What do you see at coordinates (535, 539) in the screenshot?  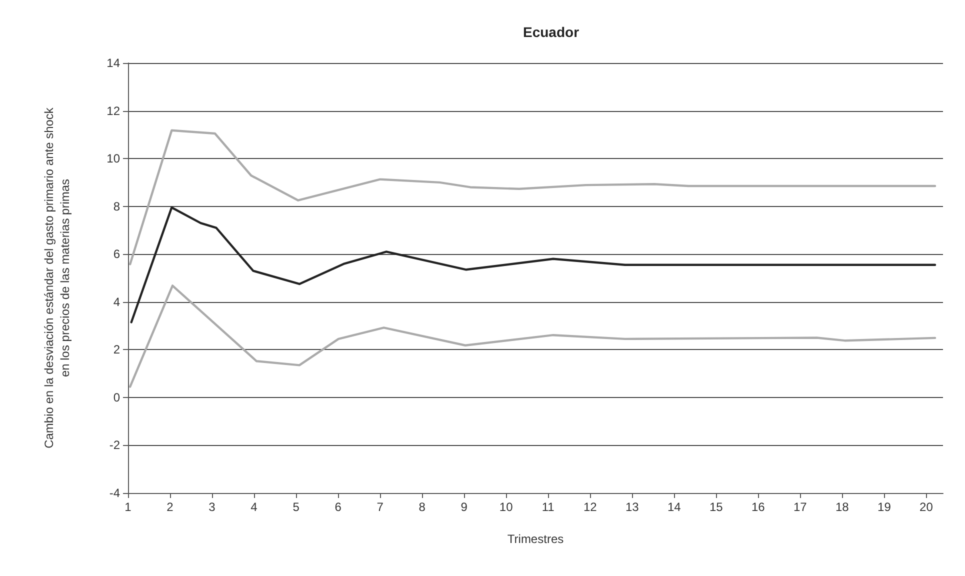 I see `x-axis-title: Trimestres` at bounding box center [535, 539].